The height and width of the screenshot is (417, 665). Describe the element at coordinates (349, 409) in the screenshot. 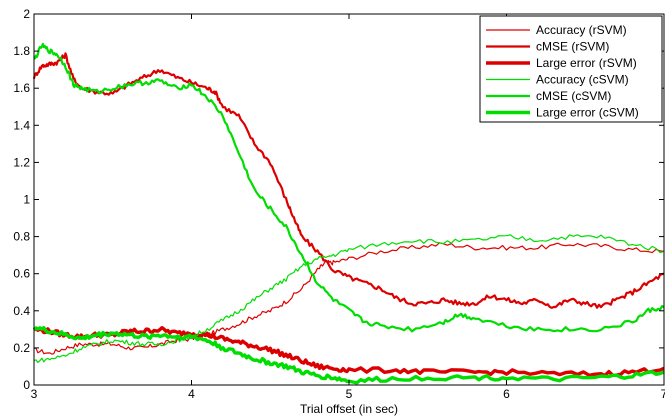

I see `x-axis-label: Trial offset (in sec)` at that location.